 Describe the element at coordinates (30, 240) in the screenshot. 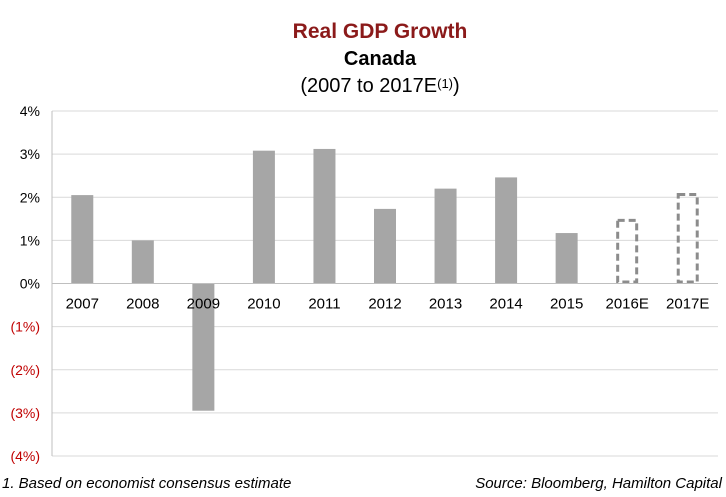

I see `y-tick-label: 1%` at that location.